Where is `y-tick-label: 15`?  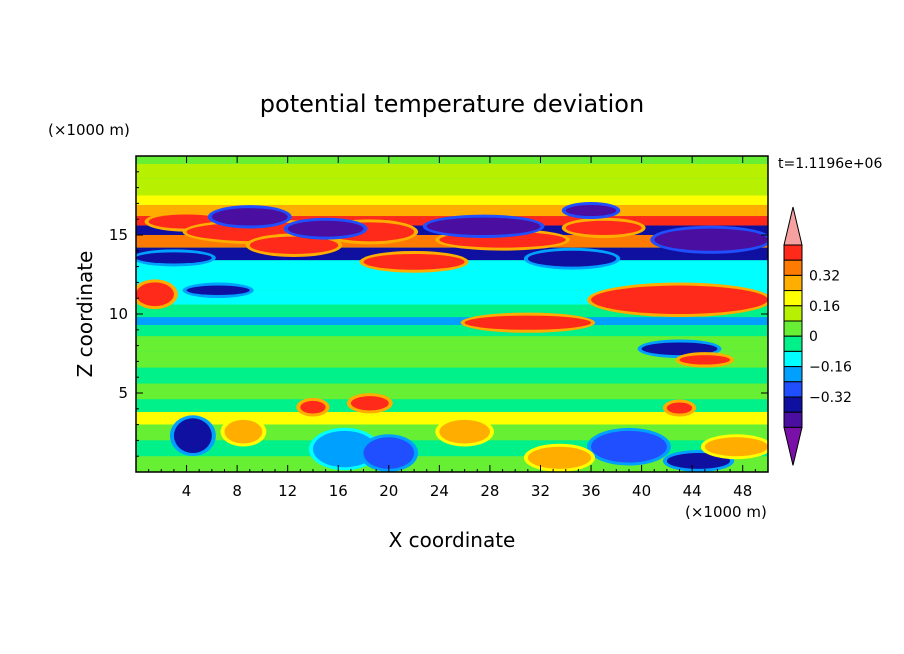 y-tick-label: 15 is located at coordinates (118, 235).